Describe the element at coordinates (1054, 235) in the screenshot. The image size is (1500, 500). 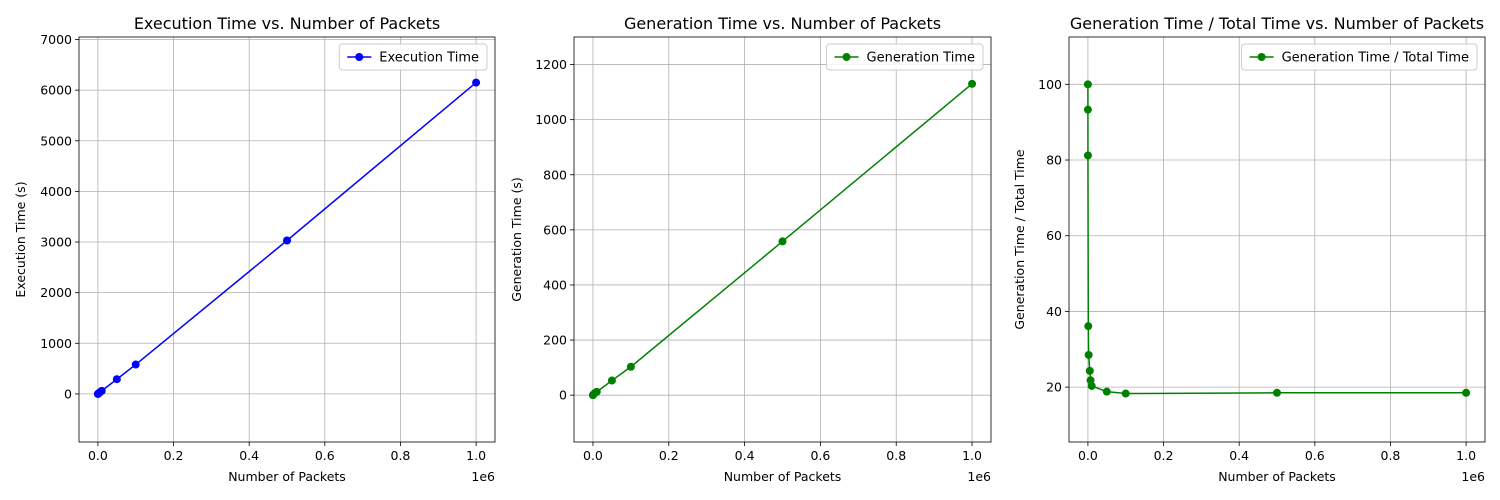
I see `y-tick-label: 60` at that location.